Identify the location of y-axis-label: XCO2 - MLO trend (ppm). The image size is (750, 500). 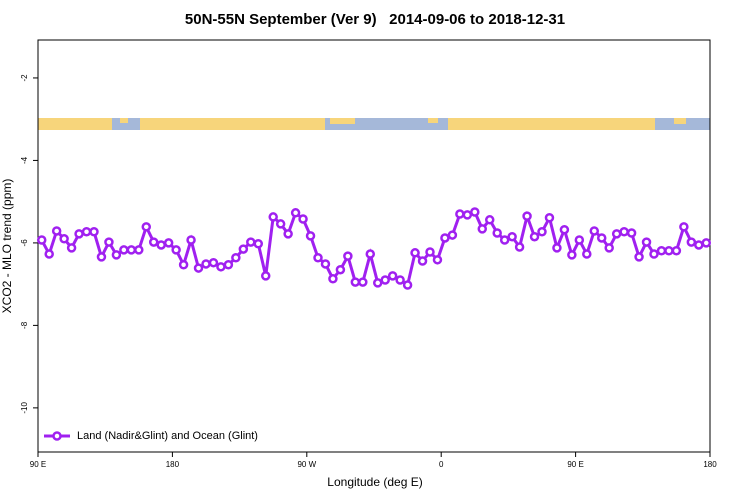
(7, 246).